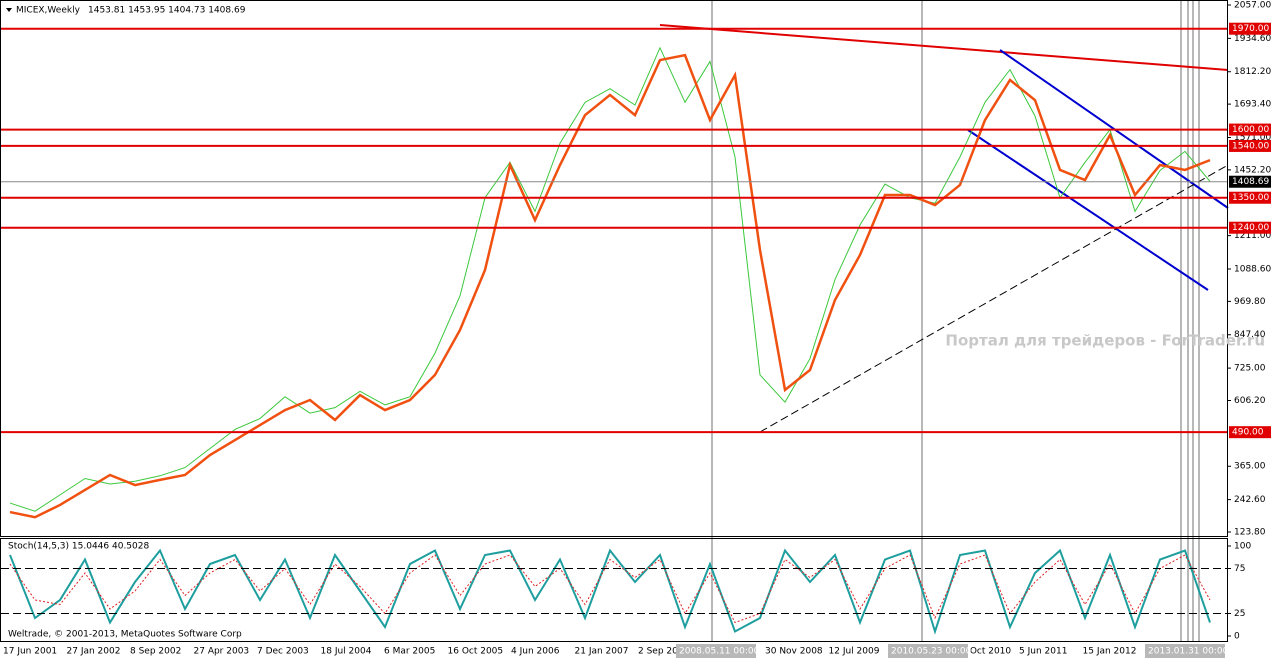 The width and height of the screenshot is (1272, 661). What do you see at coordinates (94, 652) in the screenshot?
I see `x-tick-label: 27 Jan 2002` at bounding box center [94, 652].